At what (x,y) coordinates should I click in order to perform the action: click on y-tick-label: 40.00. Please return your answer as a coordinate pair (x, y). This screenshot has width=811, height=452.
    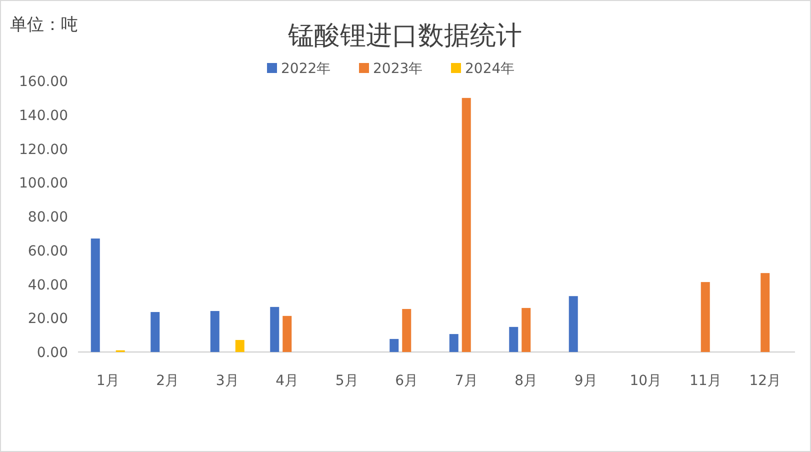
    Looking at the image, I should click on (48, 285).